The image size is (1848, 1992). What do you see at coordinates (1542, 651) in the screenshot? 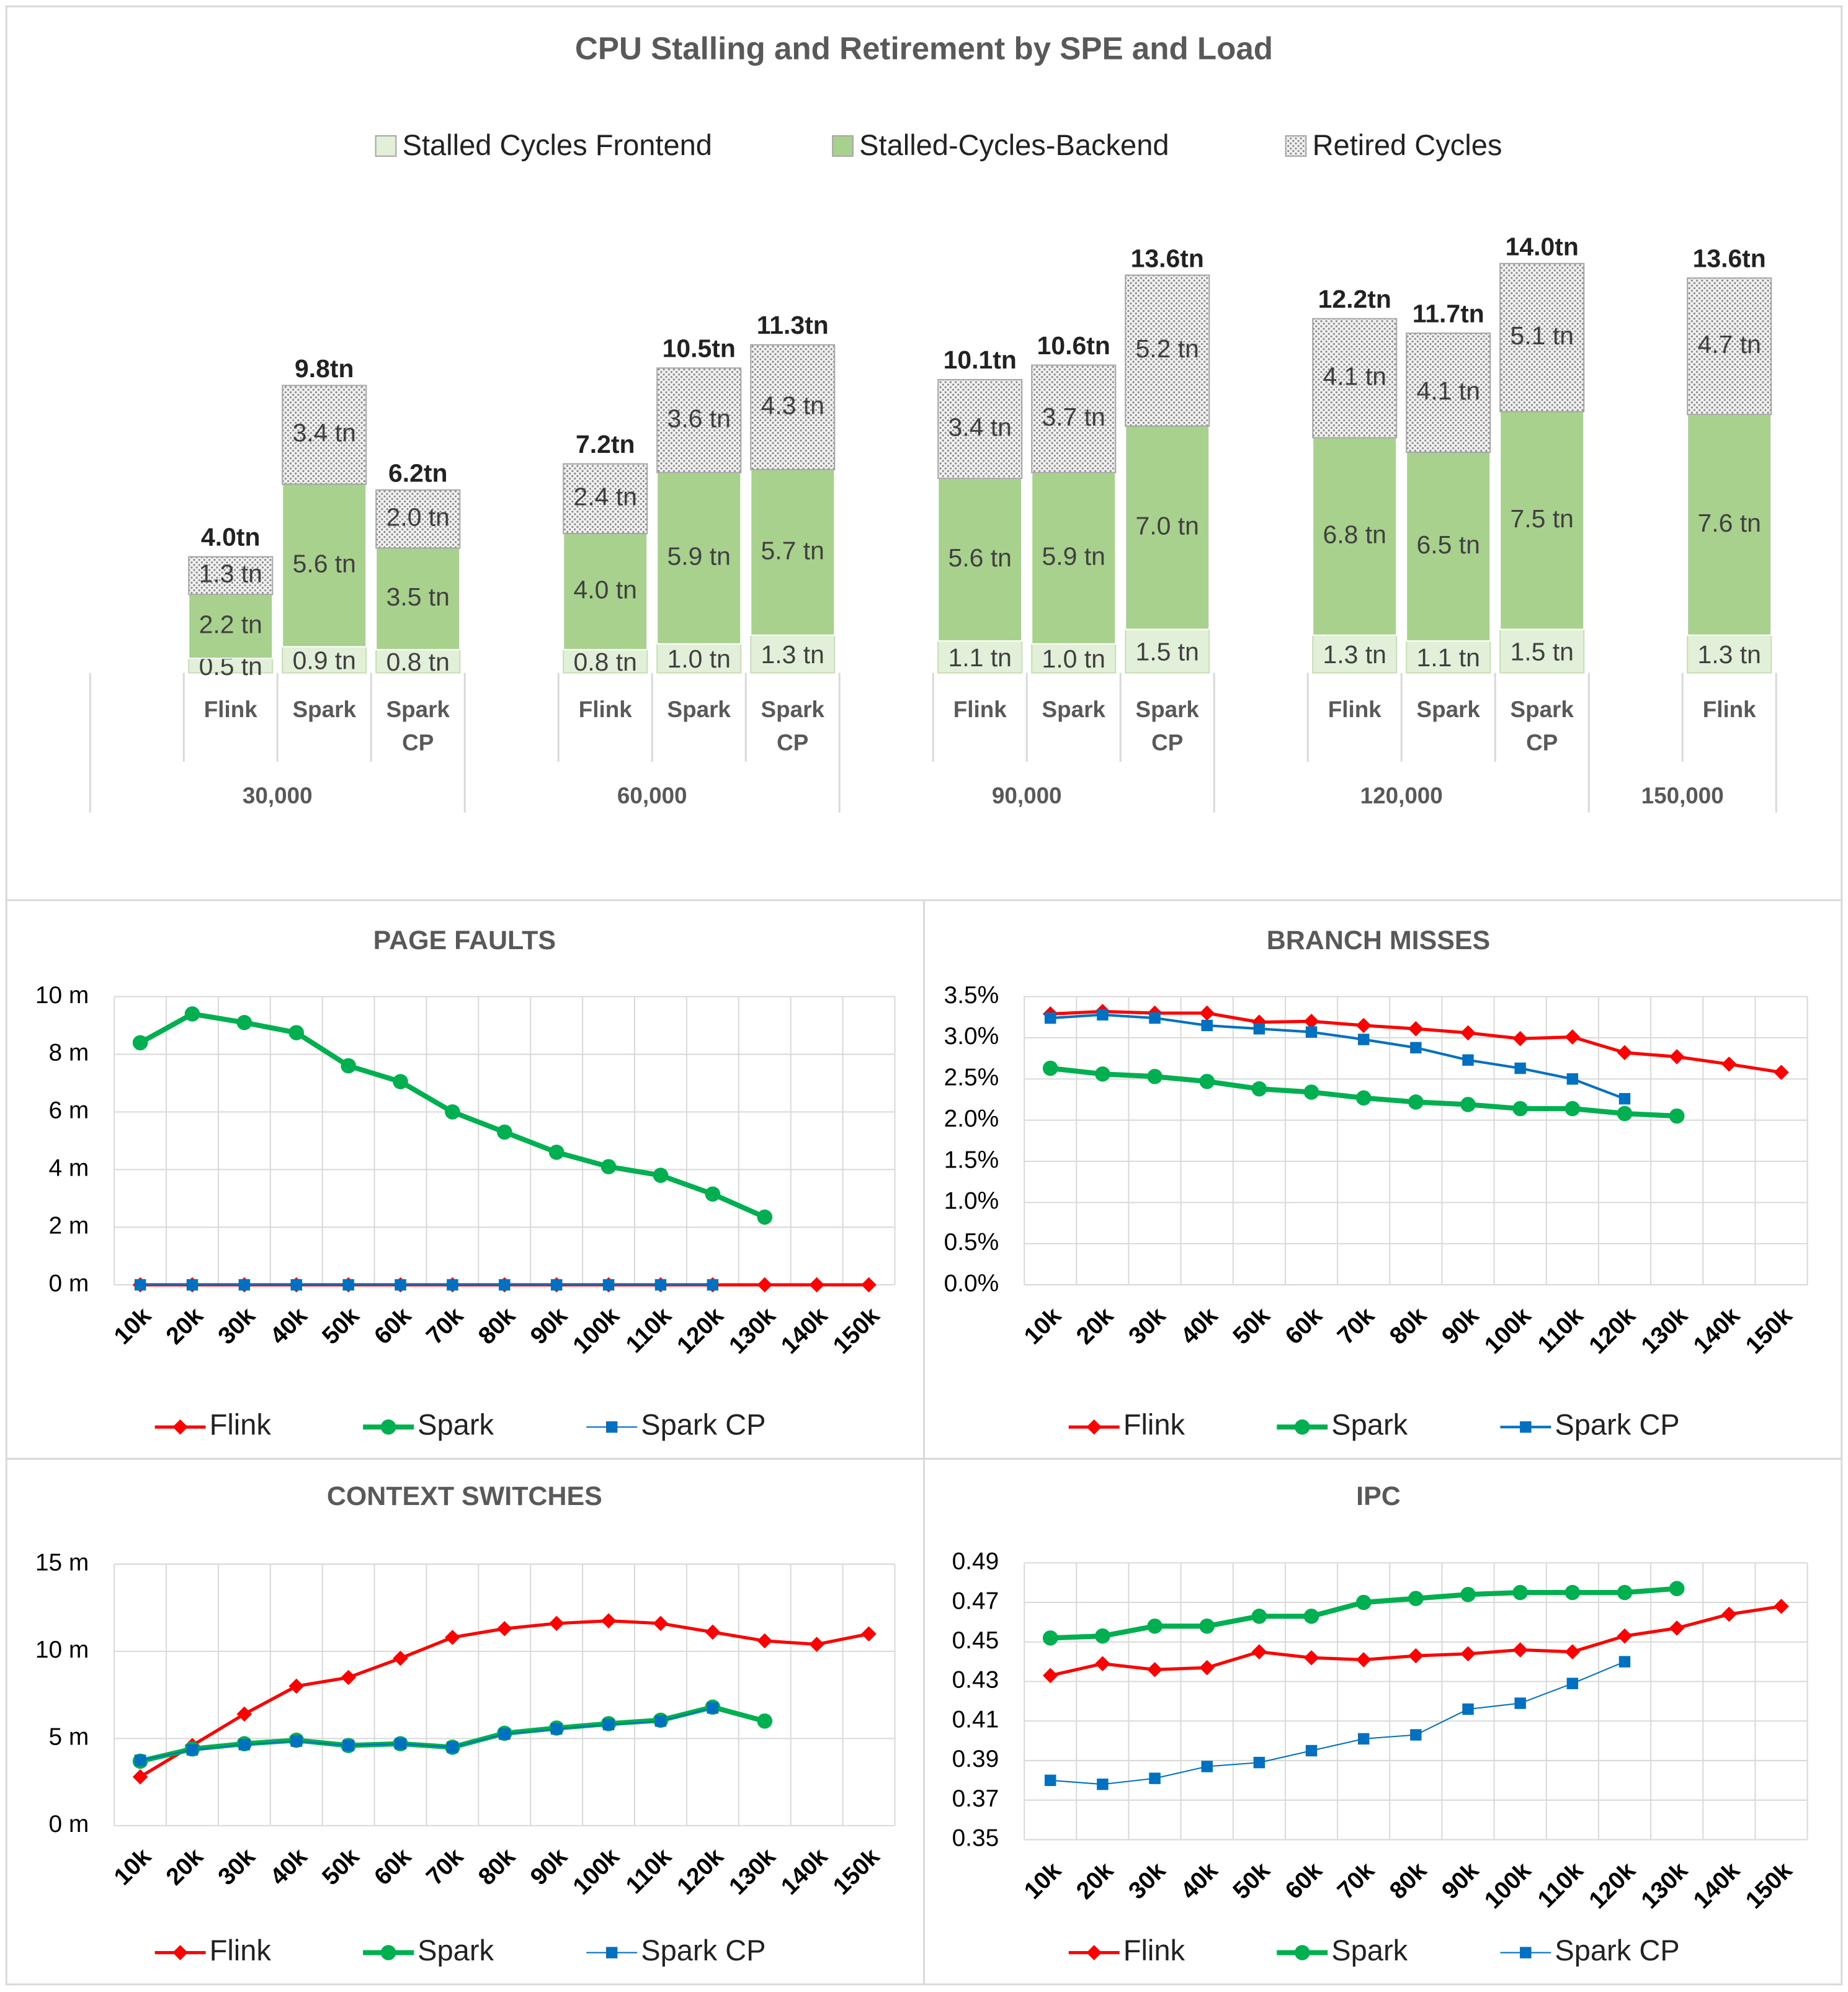
I see `segment-label: 1.5 tn` at bounding box center [1542, 651].